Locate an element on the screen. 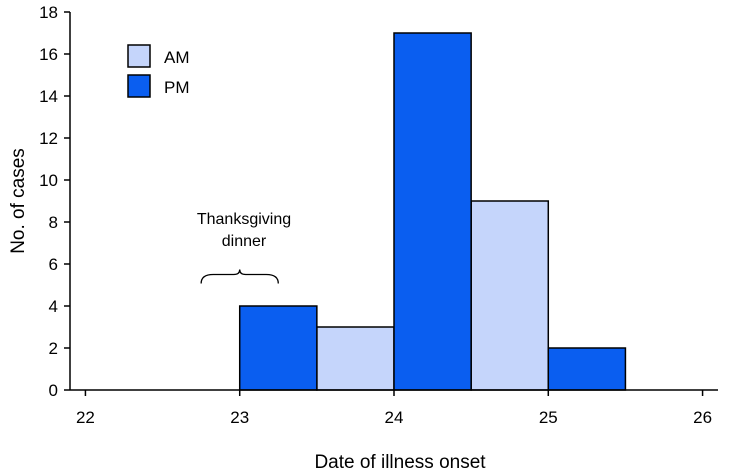  annotation-brace is located at coordinates (239, 276).